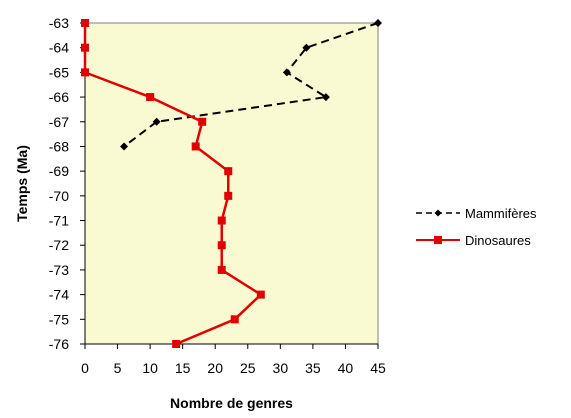 The width and height of the screenshot is (571, 418). Describe the element at coordinates (248, 368) in the screenshot. I see `x-tick-label: 25` at that location.